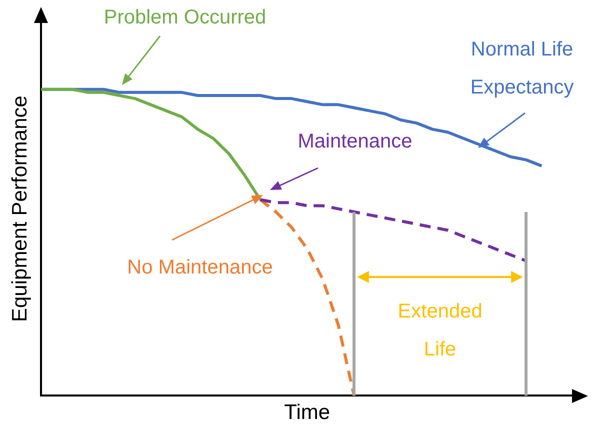 This screenshot has height=430, width=595. I want to click on annotation: No Maintenance, so click(200, 267).